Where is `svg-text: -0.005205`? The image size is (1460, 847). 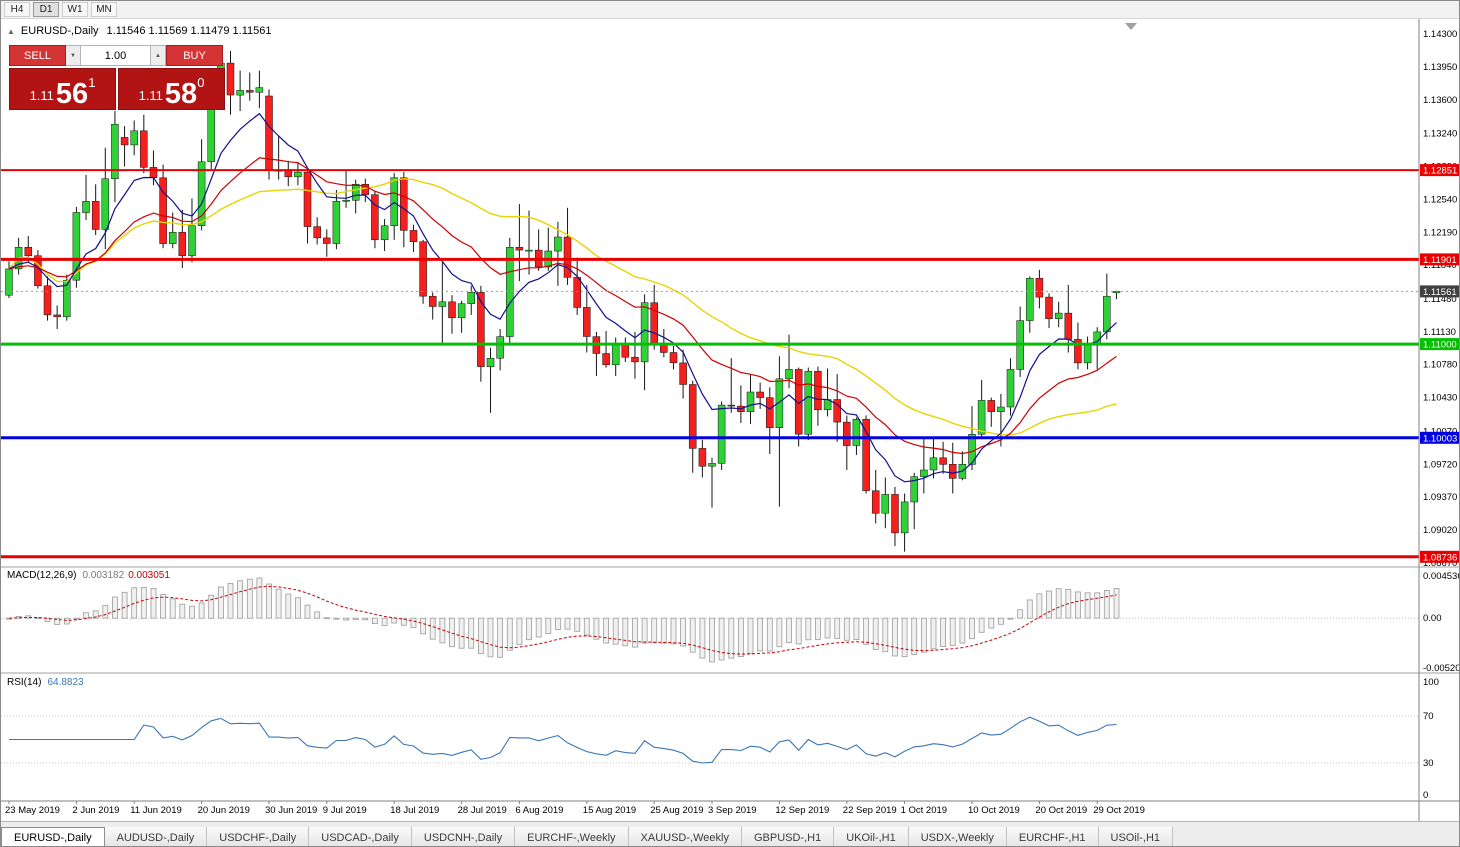
svg-text: -0.005205 is located at coordinates (1441, 668).